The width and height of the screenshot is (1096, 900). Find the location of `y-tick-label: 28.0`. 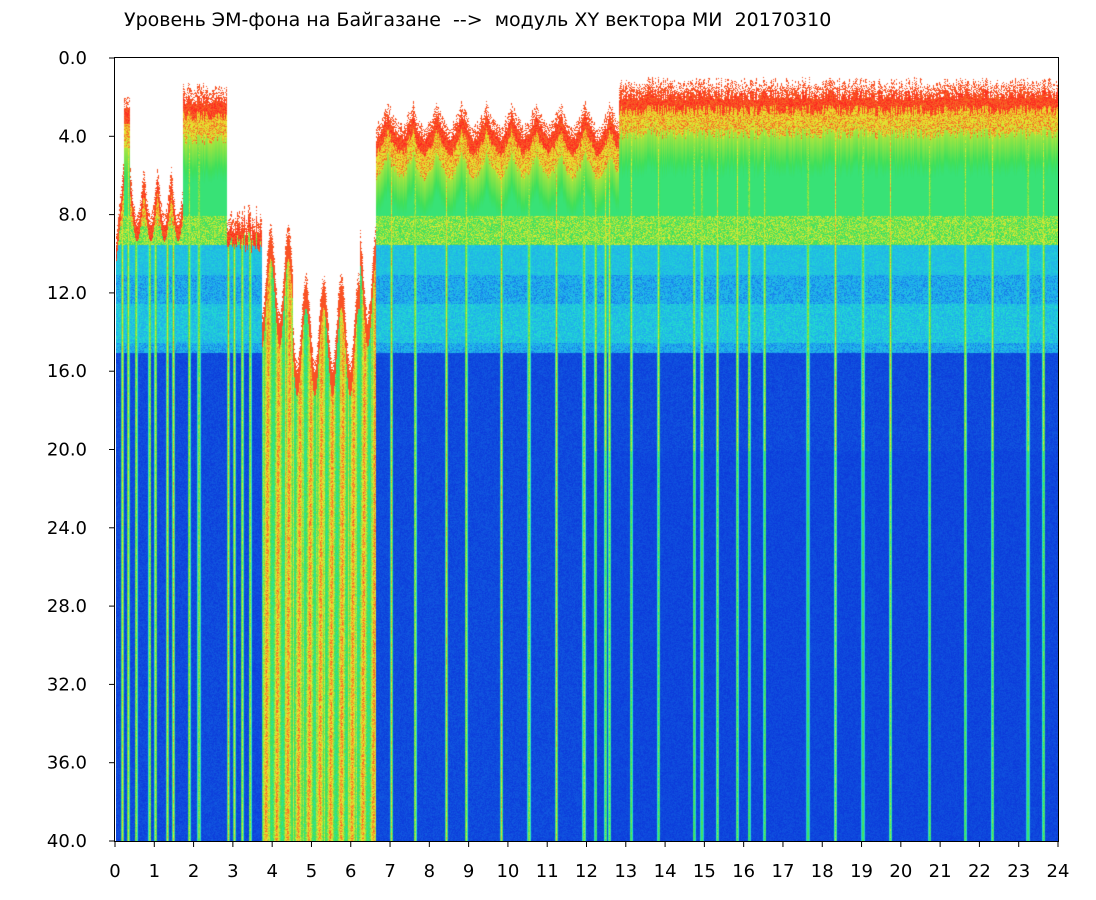

y-tick-label: 28.0 is located at coordinates (67, 606).